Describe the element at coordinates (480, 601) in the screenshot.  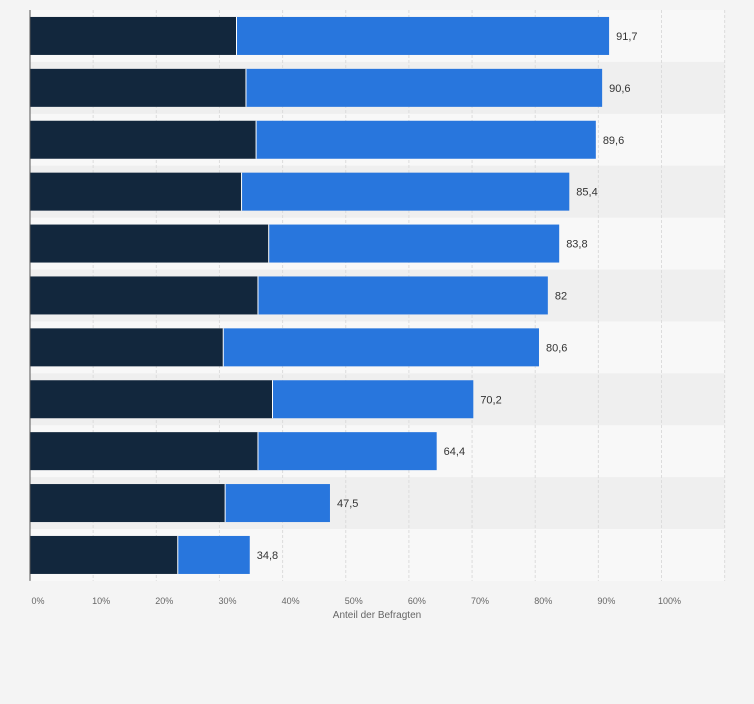
I see `x-tick-label: 70%` at that location.